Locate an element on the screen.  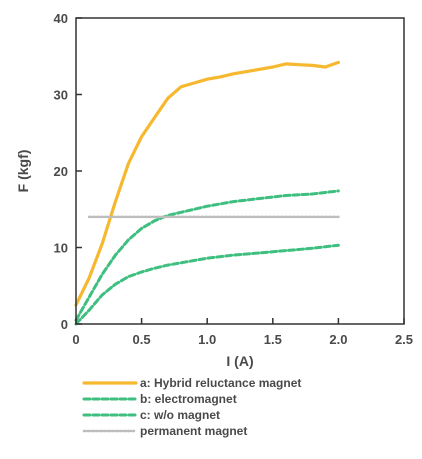
x-tick-label: 1.0 is located at coordinates (207, 339).